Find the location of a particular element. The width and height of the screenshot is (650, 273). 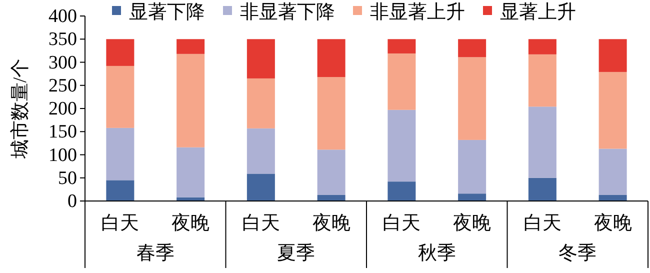

legend-label: 非显著下降 is located at coordinates (287, 12).